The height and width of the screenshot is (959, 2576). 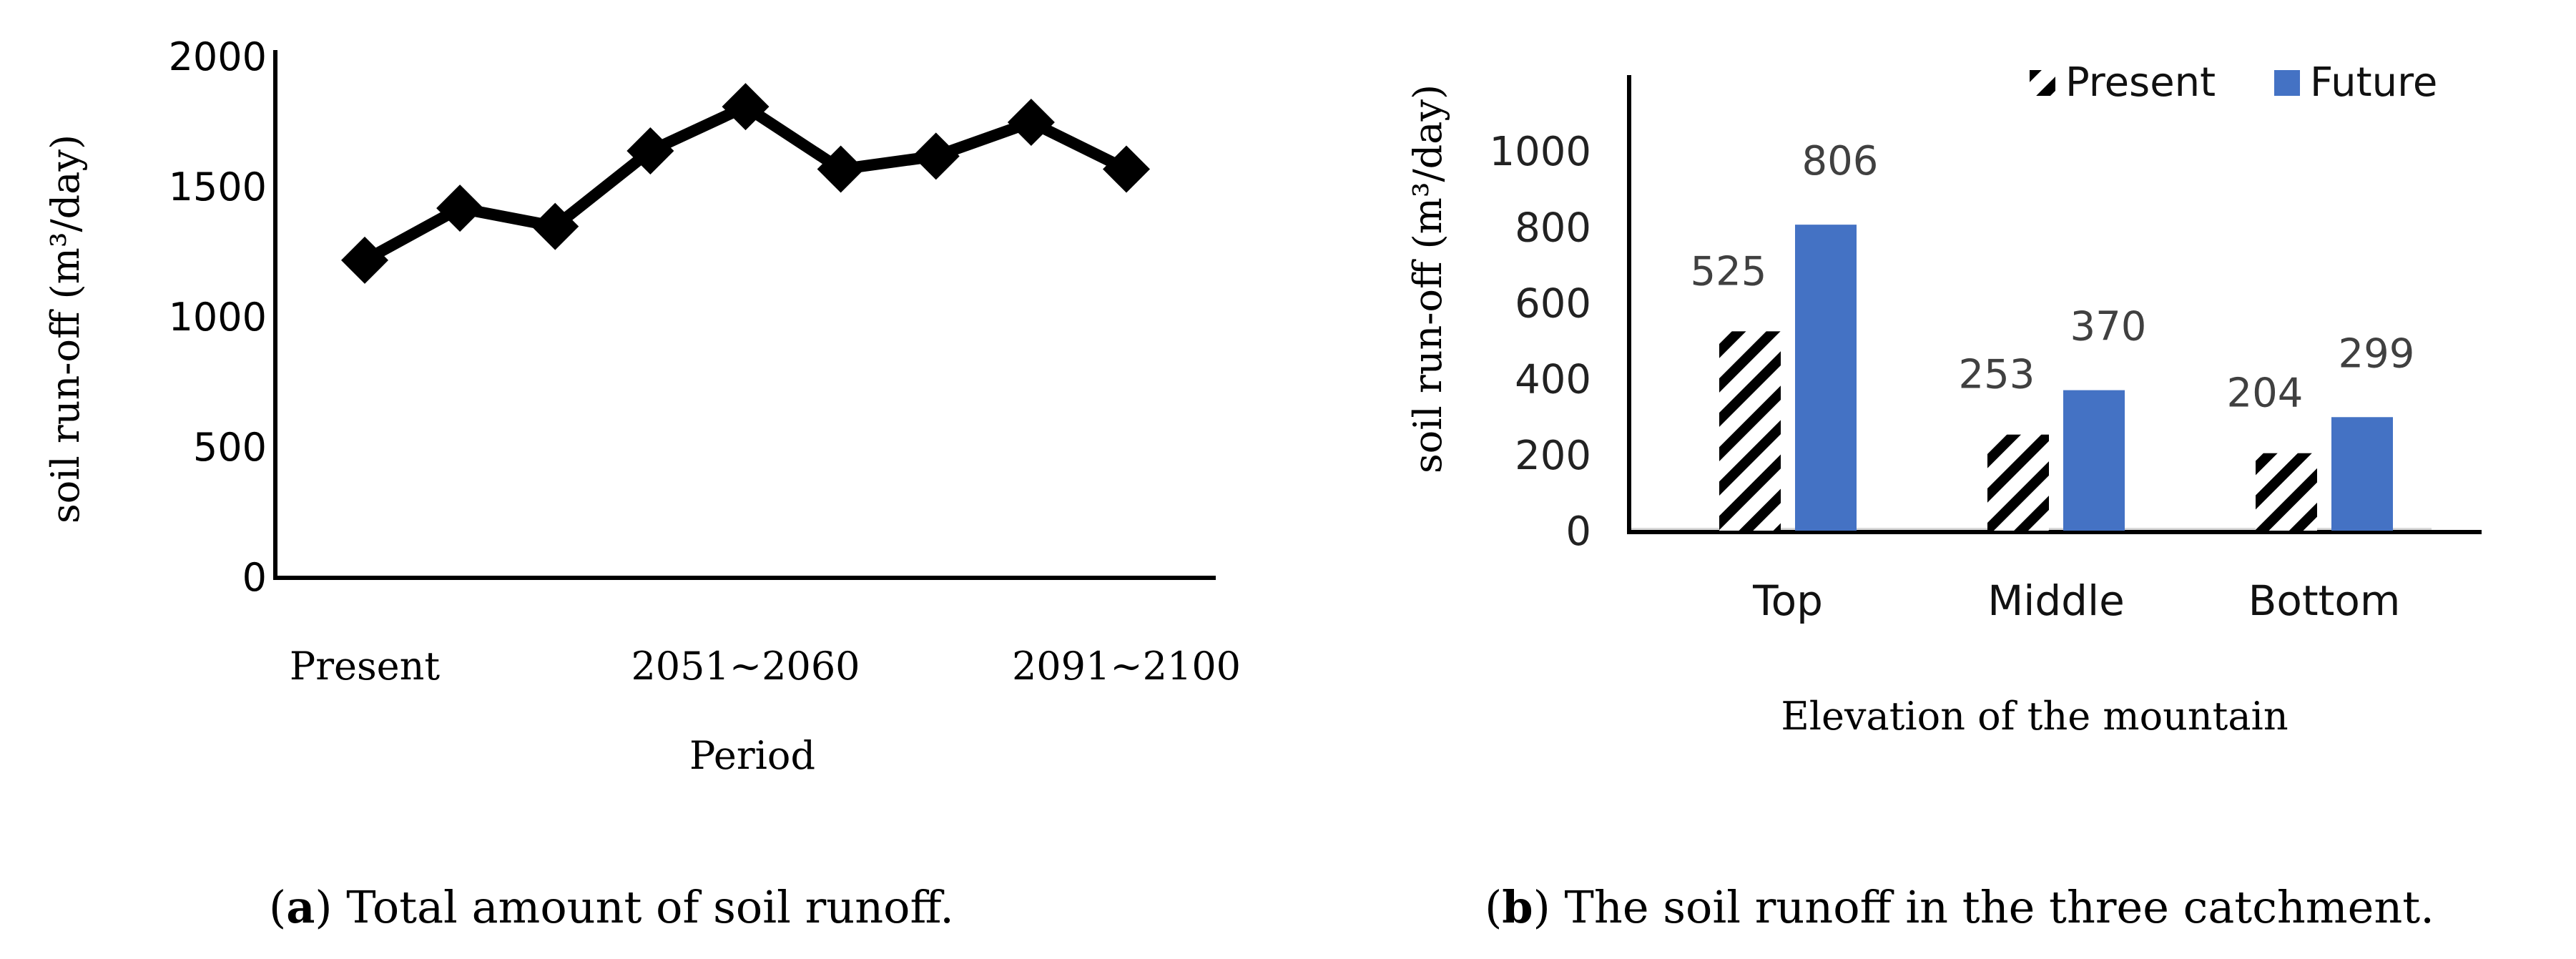 What do you see at coordinates (218, 56) in the screenshot?
I see `panel-a-y-tick-label: 2000` at bounding box center [218, 56].